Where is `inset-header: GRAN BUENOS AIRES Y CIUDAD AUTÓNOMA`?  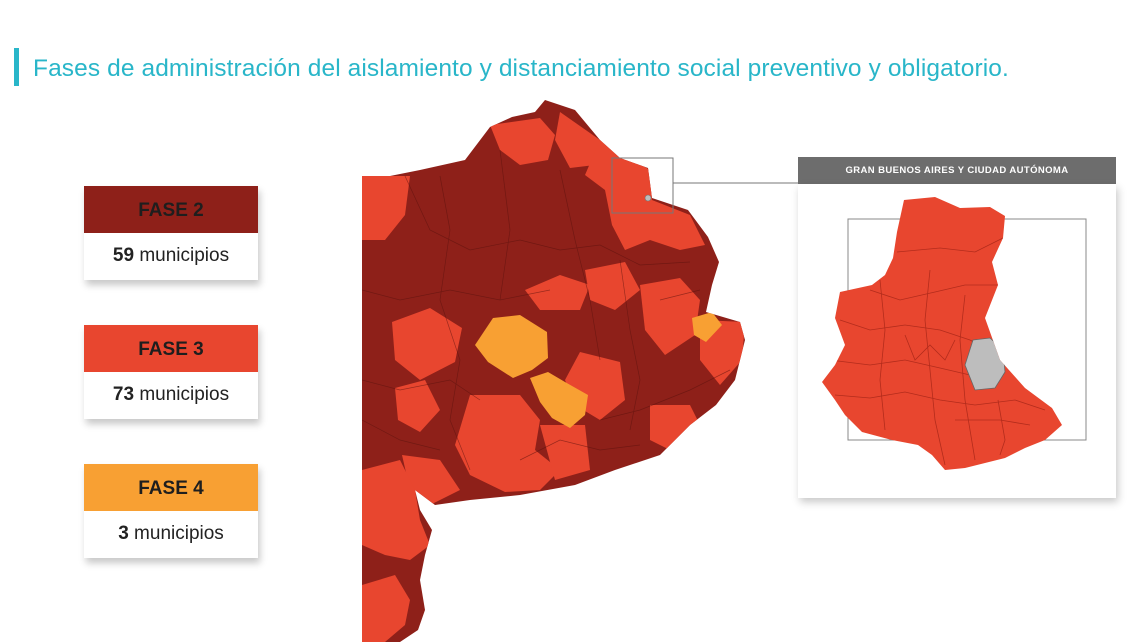
inset-header: GRAN BUENOS AIRES Y CIUDAD AUTÓNOMA is located at coordinates (957, 170).